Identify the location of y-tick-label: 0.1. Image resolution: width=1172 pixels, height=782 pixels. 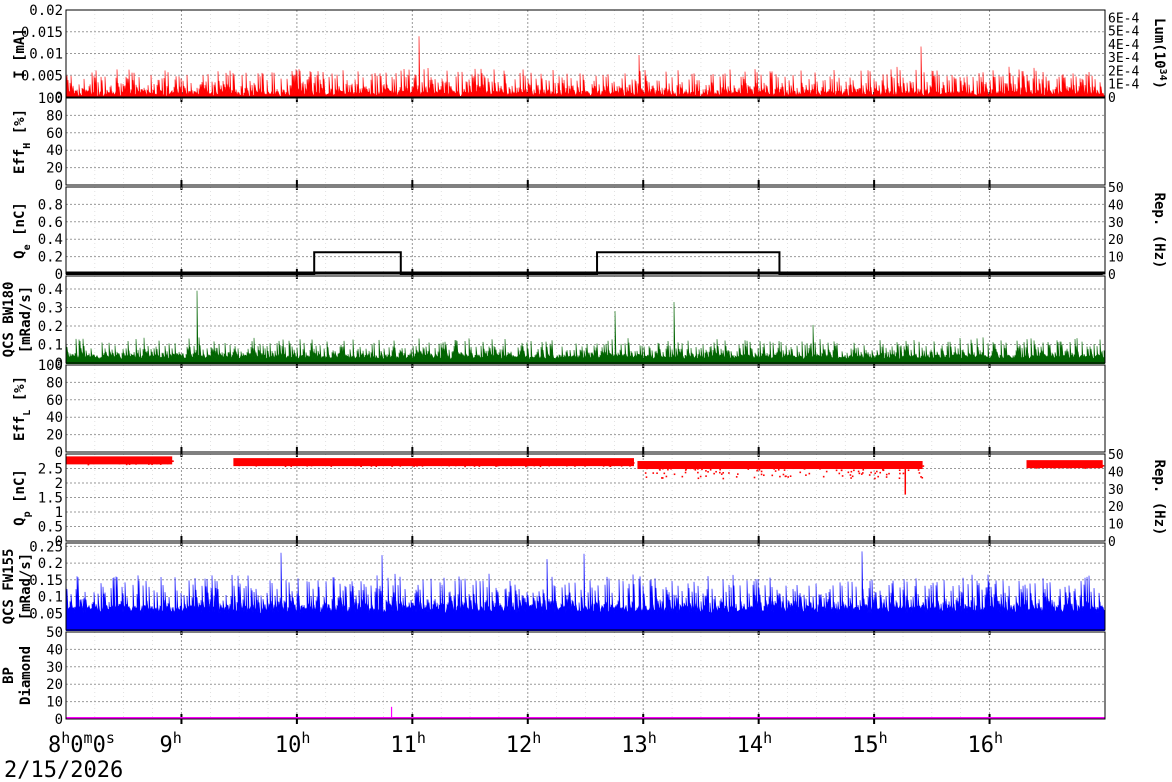
(50, 345).